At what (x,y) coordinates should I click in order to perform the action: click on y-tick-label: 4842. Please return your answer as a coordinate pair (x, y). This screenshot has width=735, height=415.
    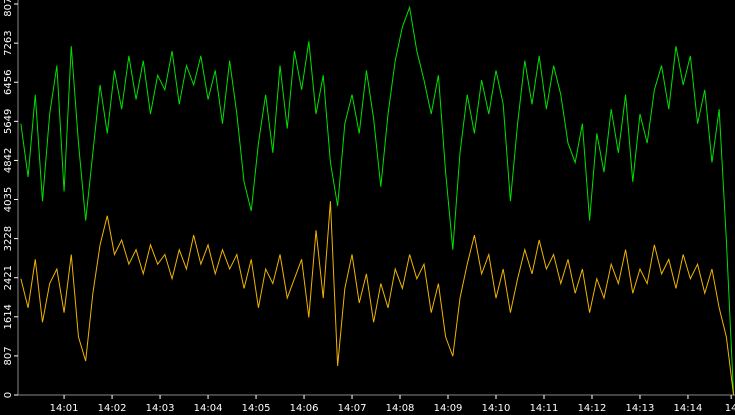
    Looking at the image, I should click on (8, 160).